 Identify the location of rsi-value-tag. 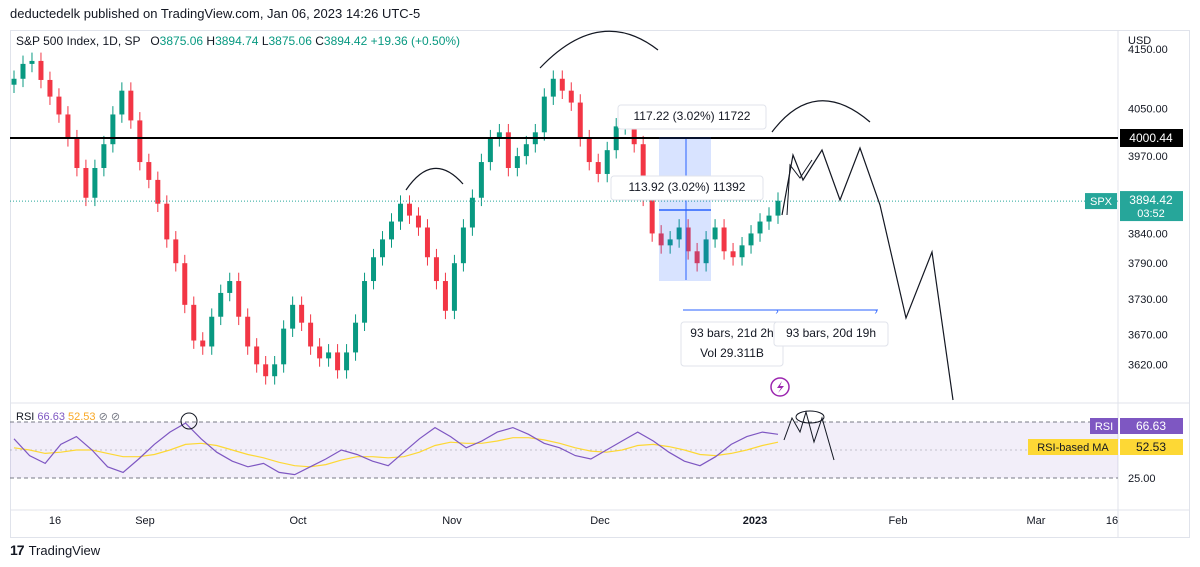
(1151, 426).